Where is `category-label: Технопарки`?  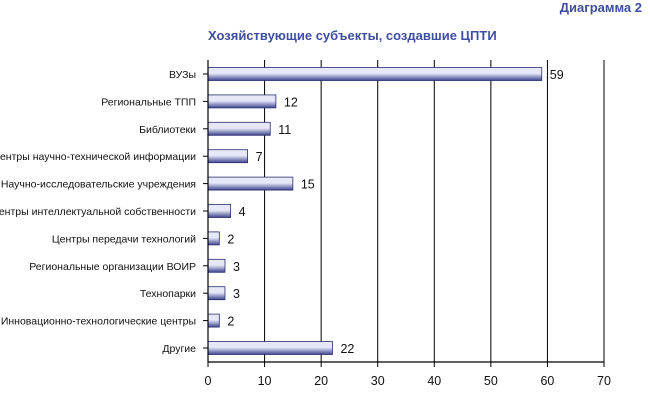
category-label: Технопарки is located at coordinates (168, 294).